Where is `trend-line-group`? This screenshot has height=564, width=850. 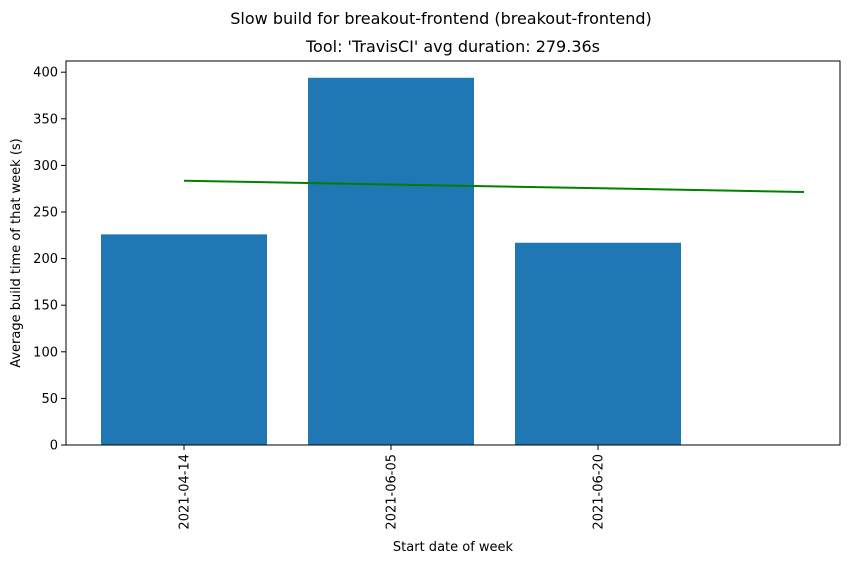
trend-line-group is located at coordinates (494, 186).